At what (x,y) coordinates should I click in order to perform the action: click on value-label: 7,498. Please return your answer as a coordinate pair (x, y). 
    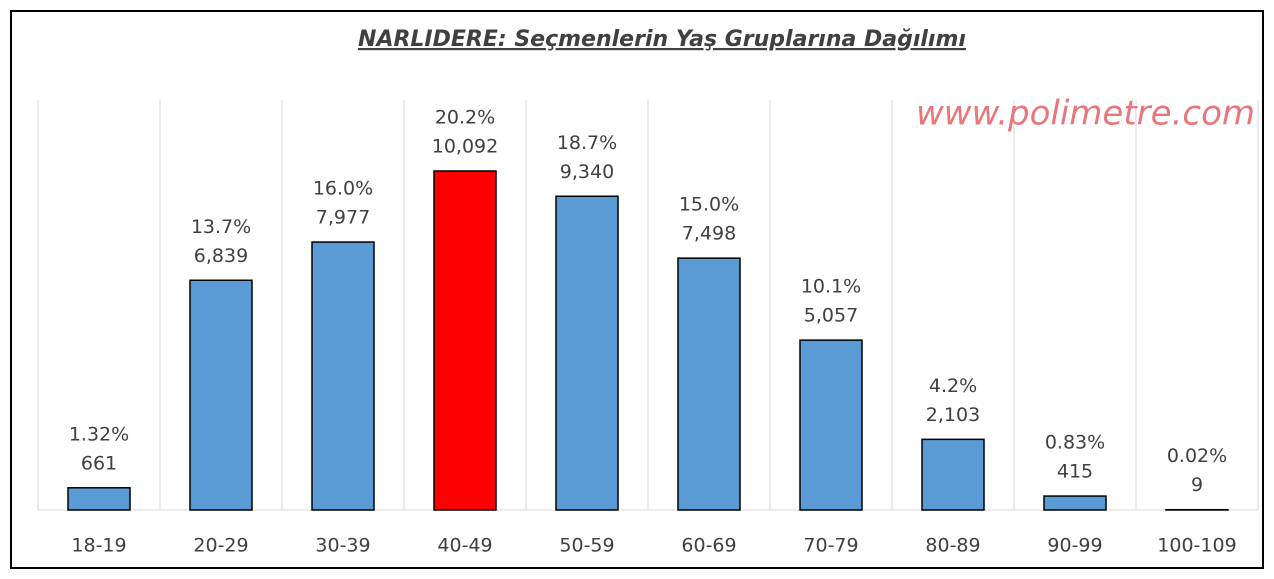
    Looking at the image, I should click on (709, 234).